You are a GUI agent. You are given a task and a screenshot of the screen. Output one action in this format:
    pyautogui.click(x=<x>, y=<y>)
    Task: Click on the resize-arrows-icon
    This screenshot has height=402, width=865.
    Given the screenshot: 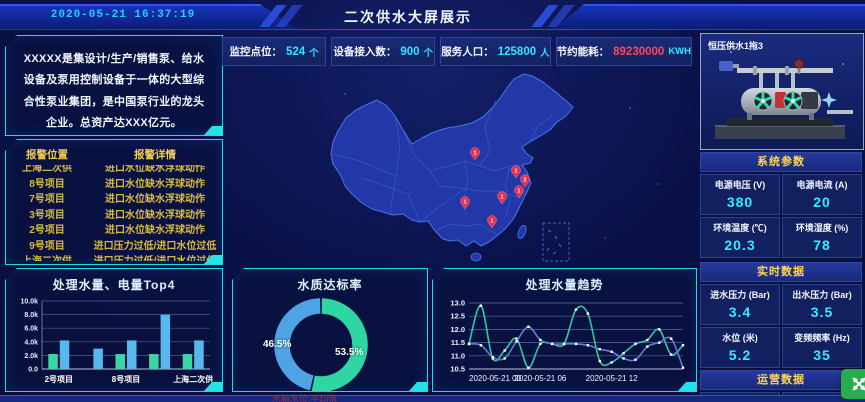 What is the action you would take?
    pyautogui.click(x=858, y=384)
    